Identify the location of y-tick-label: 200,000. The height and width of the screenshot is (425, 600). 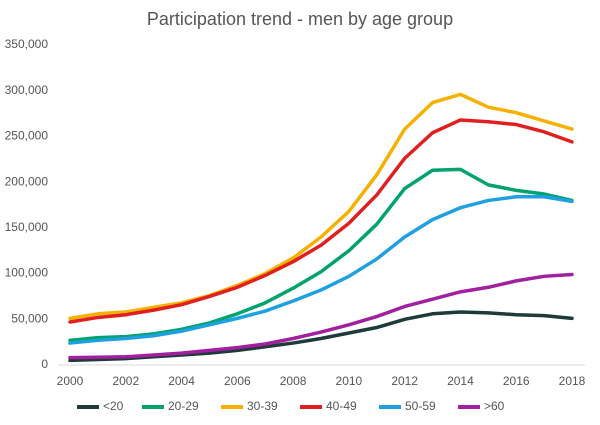
(27, 181).